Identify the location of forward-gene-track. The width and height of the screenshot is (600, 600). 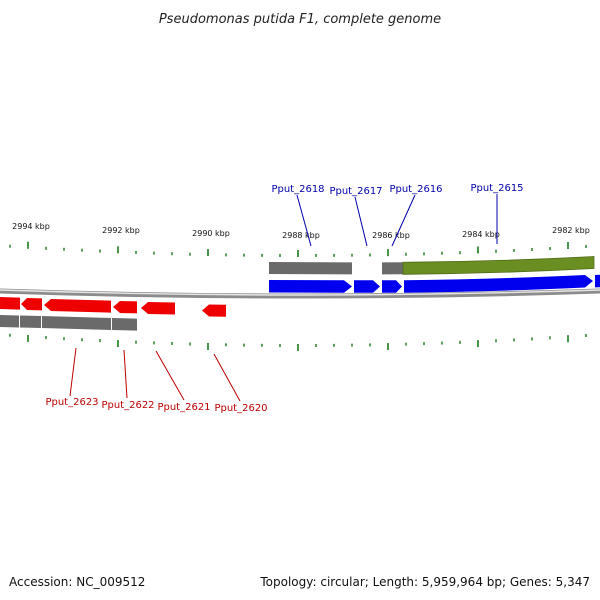
(336, 268).